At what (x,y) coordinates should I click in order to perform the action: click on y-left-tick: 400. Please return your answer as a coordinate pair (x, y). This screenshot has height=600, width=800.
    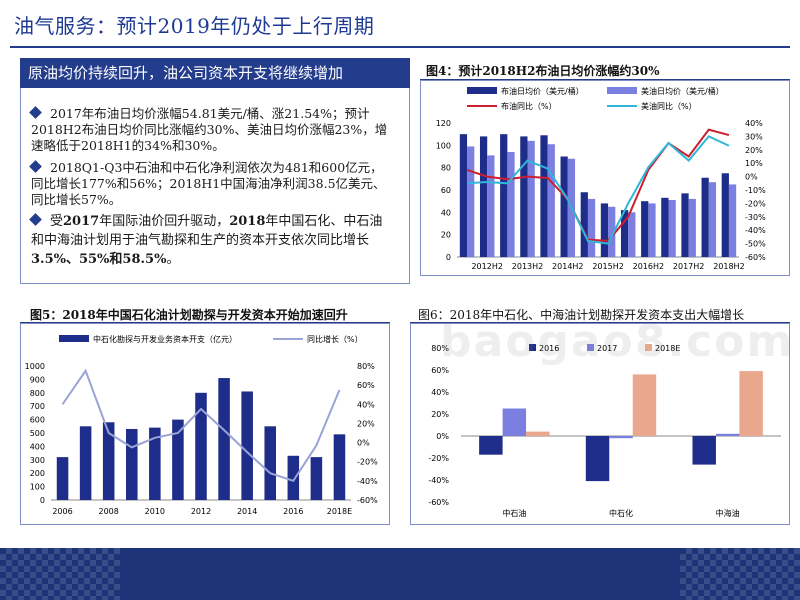
    Looking at the image, I should click on (37, 446).